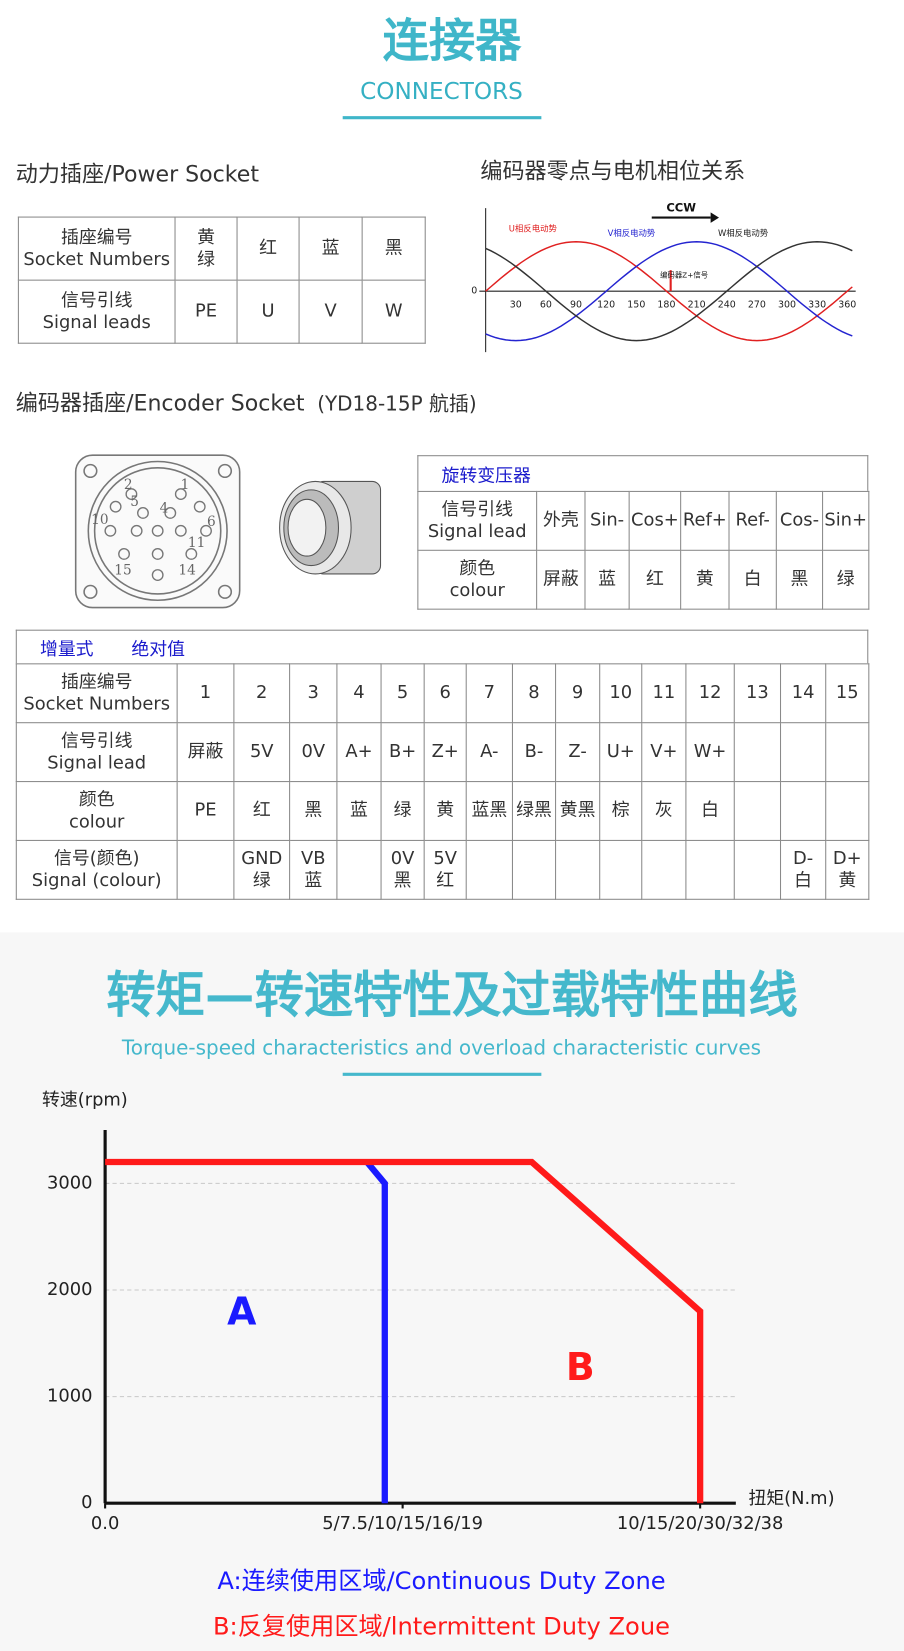 The height and width of the screenshot is (1651, 904). Describe the element at coordinates (445, 752) in the screenshot. I see `table-cell: Z+` at that location.